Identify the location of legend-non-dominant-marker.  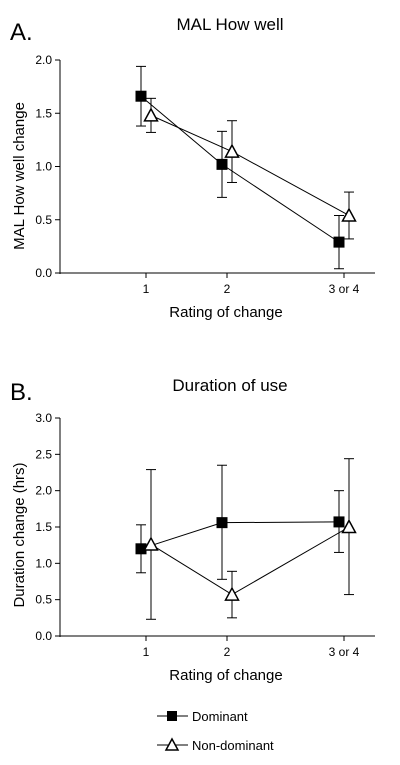
(172, 744).